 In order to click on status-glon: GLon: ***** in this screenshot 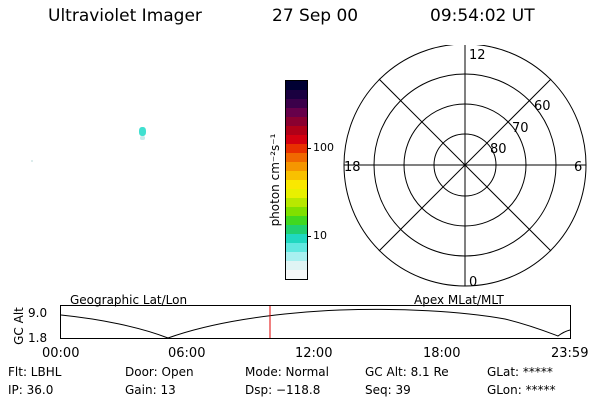, I will do `click(521, 390)`.